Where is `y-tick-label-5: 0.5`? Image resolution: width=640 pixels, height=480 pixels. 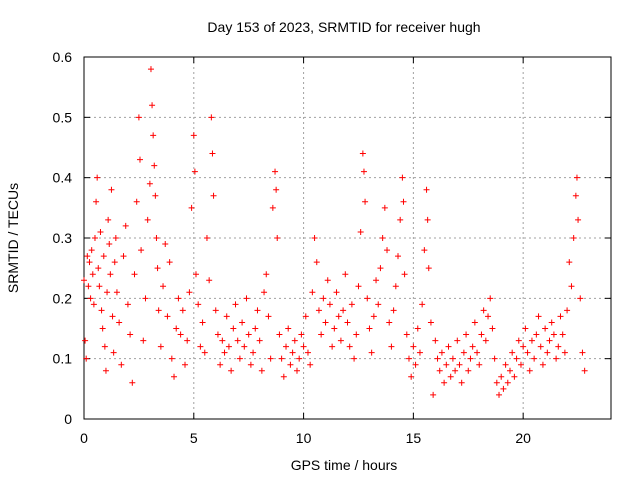
y-tick-label-5: 0.5 is located at coordinates (63, 117).